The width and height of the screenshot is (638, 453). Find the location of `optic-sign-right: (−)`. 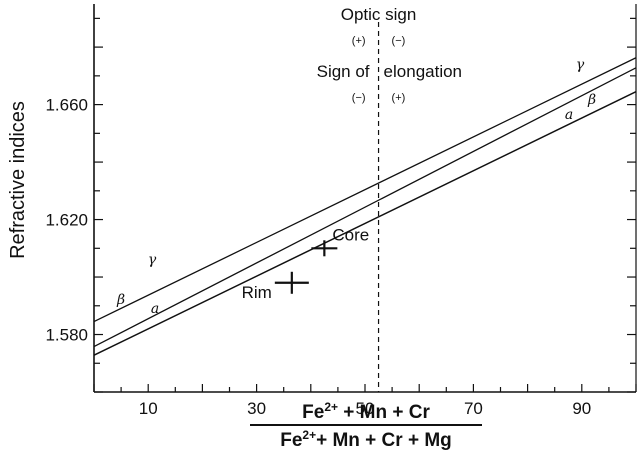

optic-sign-right: (−) is located at coordinates (399, 41).